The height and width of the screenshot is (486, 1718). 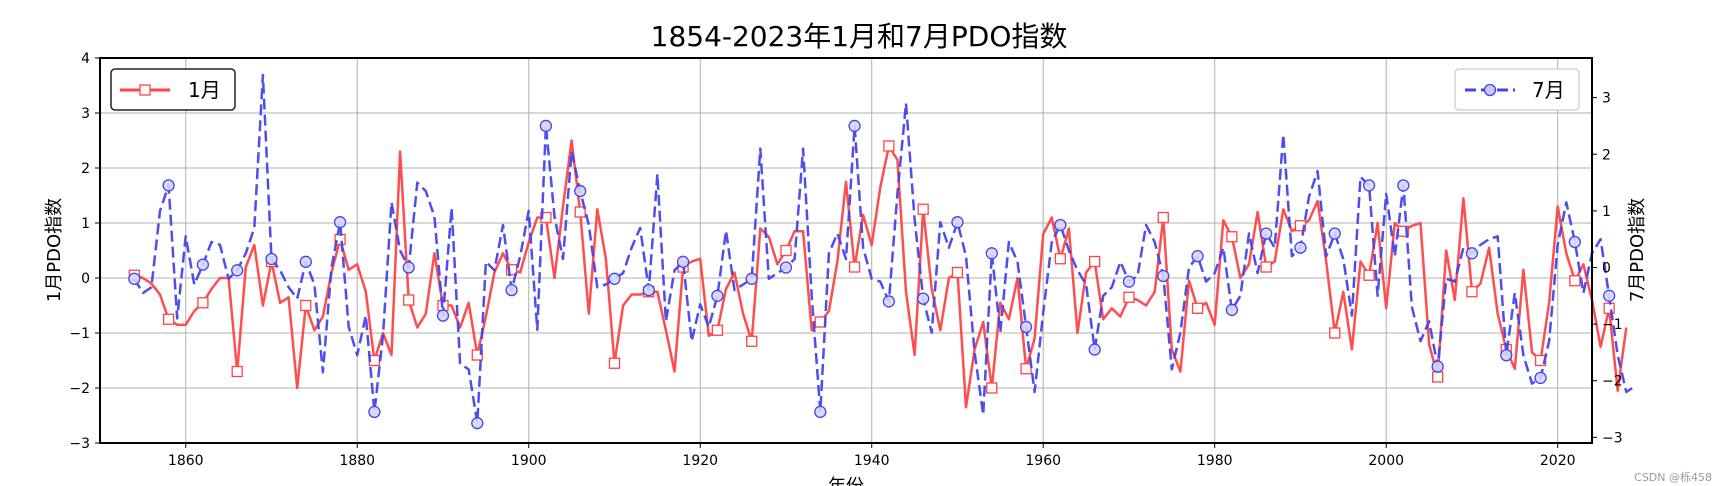 What do you see at coordinates (1558, 461) in the screenshot?
I see `x-tick-label: 2020` at bounding box center [1558, 461].